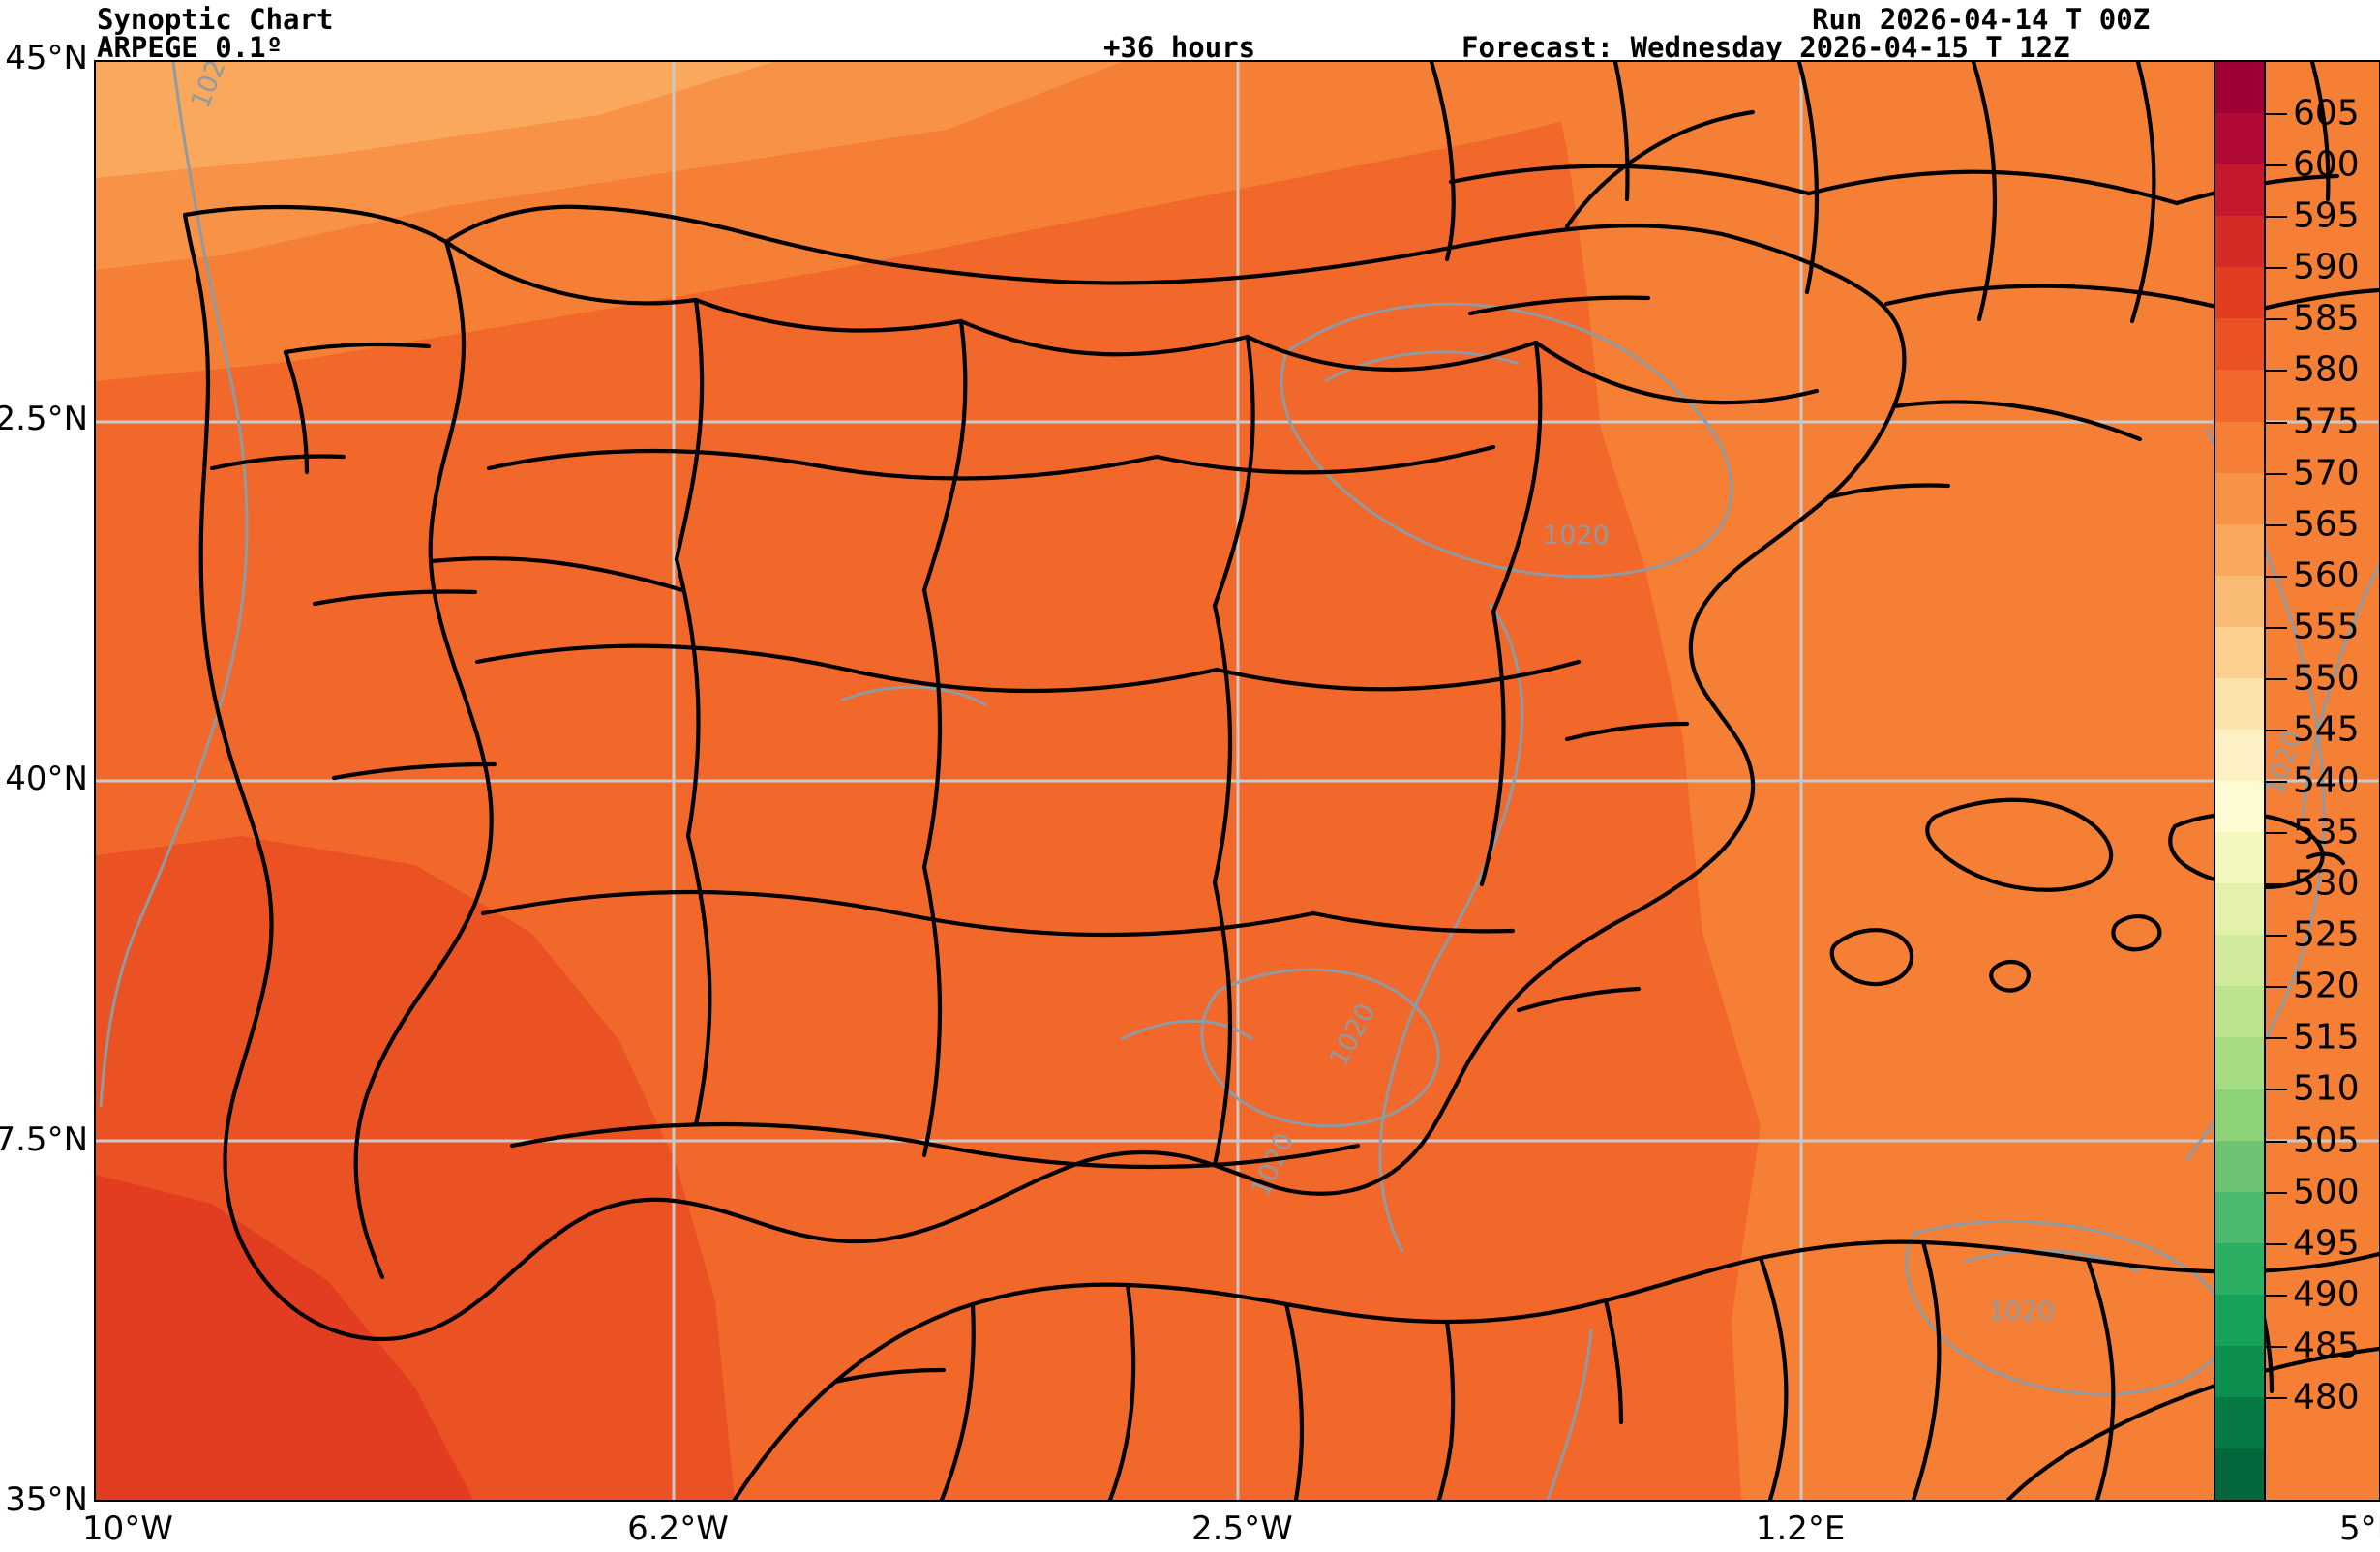 The height and width of the screenshot is (1552, 2380). I want to click on colorbar-tick-label: 575, so click(2327, 422).